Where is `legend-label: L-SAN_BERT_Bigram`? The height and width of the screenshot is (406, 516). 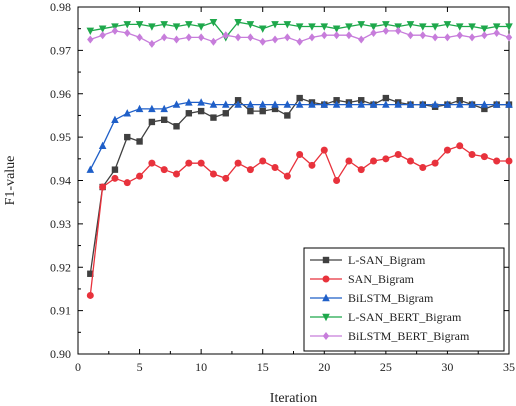
legend-label: L-SAN_BERT_Bigram is located at coordinates (405, 317).